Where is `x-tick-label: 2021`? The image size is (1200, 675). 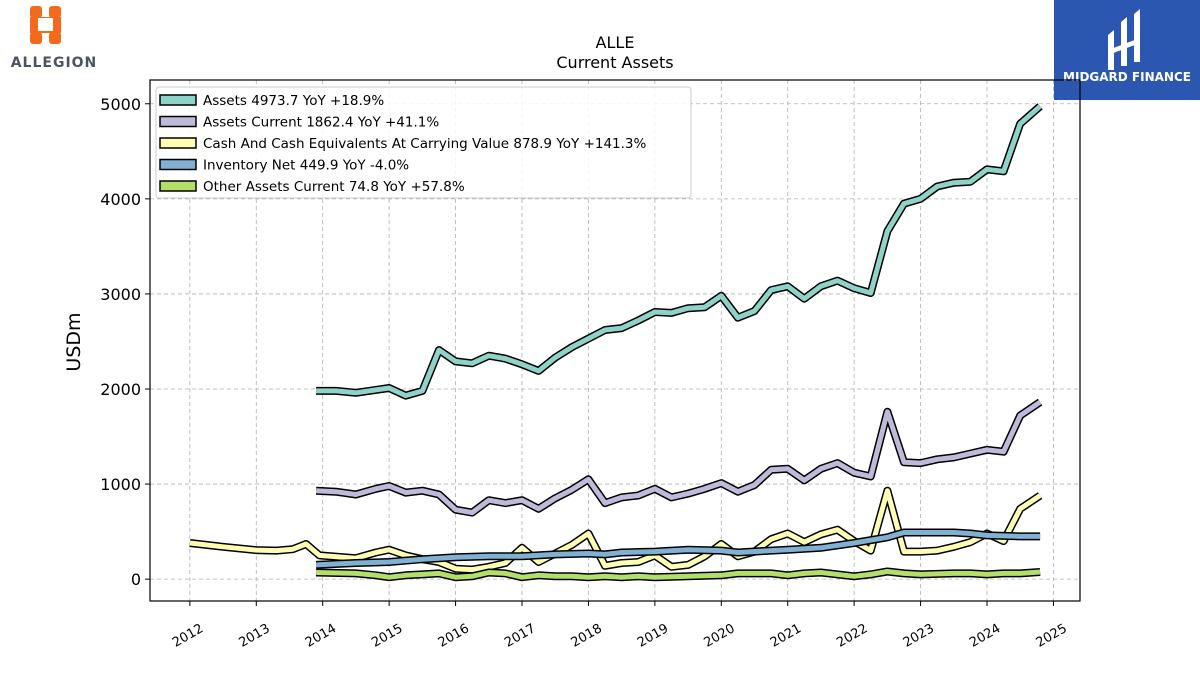 x-tick-label: 2021 is located at coordinates (786, 636).